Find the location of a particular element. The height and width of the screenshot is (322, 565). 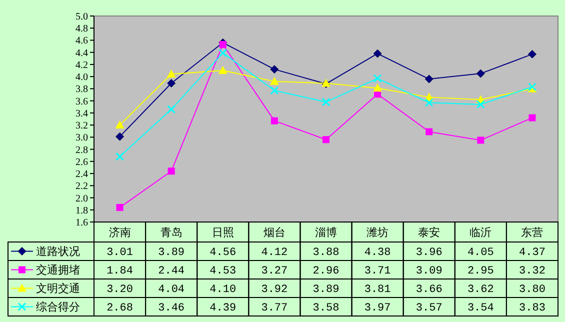

data-label: 3.71 is located at coordinates (378, 272).